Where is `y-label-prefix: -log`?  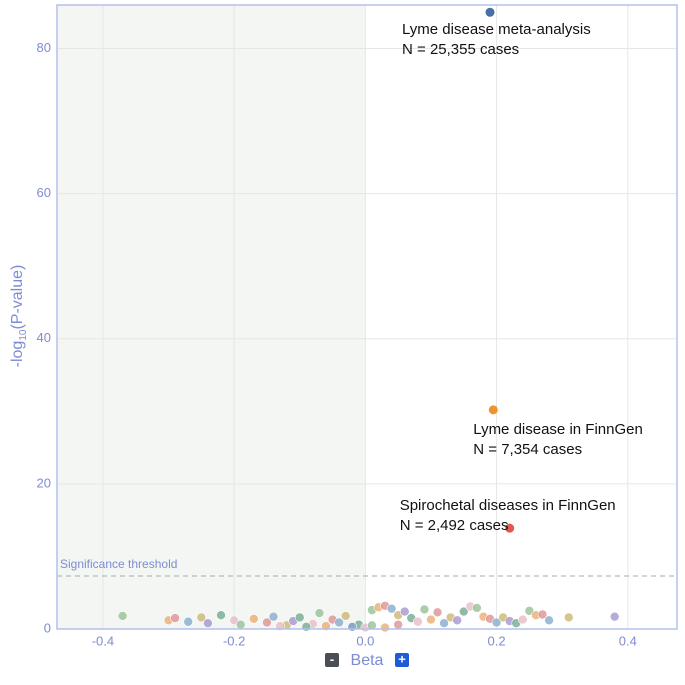 y-label-prefix: -log is located at coordinates (17, 354).